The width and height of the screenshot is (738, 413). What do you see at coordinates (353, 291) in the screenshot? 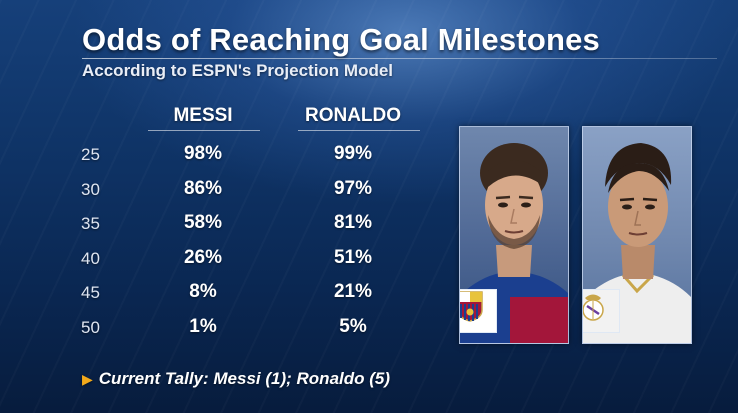
I see `ronaldo-odds: 21%` at bounding box center [353, 291].